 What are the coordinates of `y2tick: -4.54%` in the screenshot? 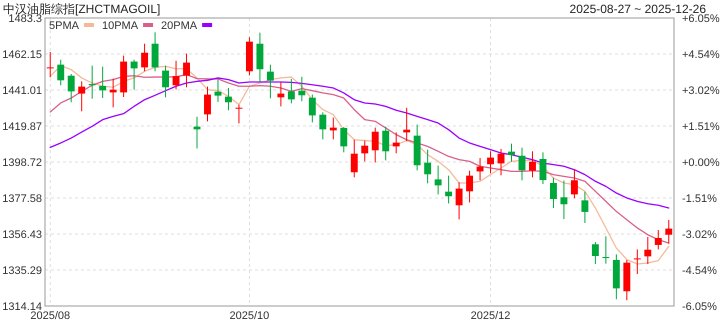 It's located at (699, 271).